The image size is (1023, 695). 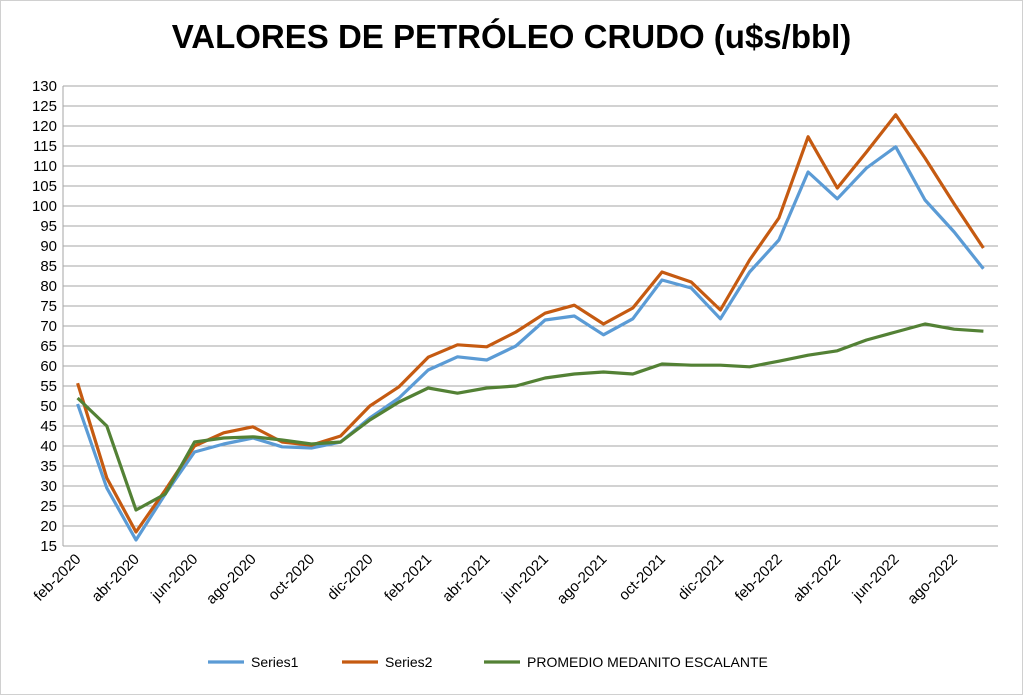 What do you see at coordinates (291, 577) in the screenshot?
I see `x-tick-label: oct-2020` at bounding box center [291, 577].